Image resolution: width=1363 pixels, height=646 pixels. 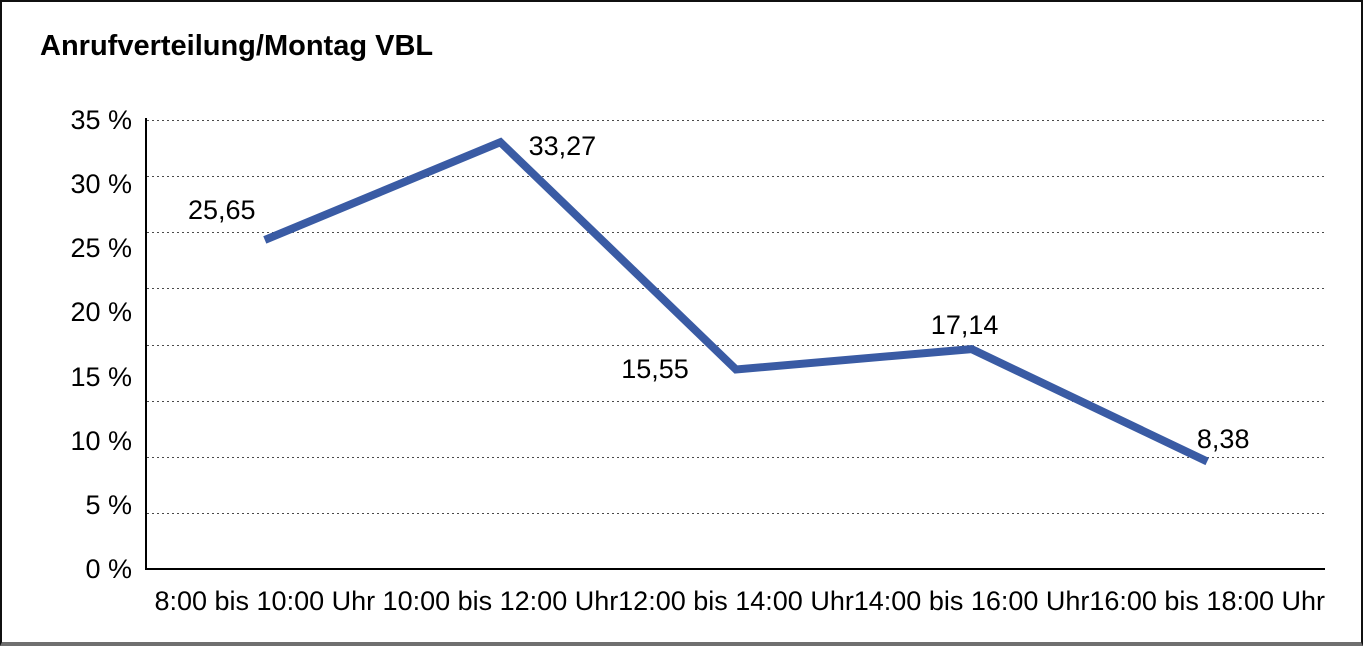 What do you see at coordinates (265, 601) in the screenshot?
I see `x-axis-category-label: 8:00 bis 10:00 Uhr` at bounding box center [265, 601].